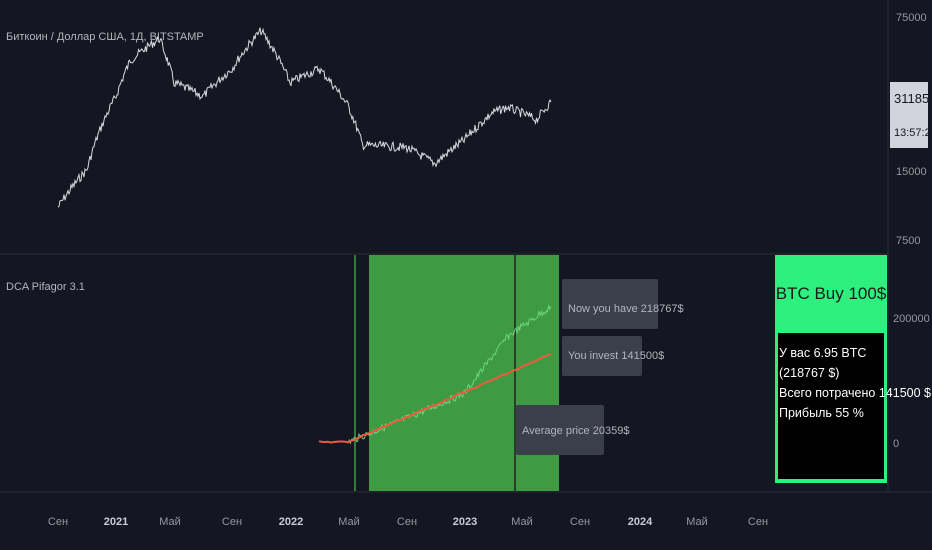 This screenshot has width=932, height=550. I want to click on main-chart-title: Биткоин / Доллар США, 1Д, BITSTAMP, so click(105, 37).